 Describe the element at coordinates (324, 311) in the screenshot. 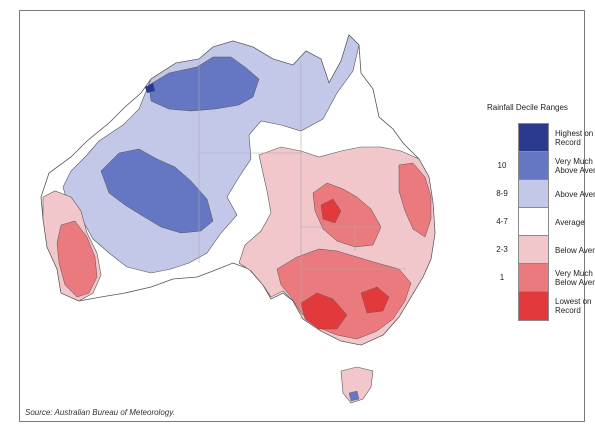

I see `lowest-on-record-south` at that location.